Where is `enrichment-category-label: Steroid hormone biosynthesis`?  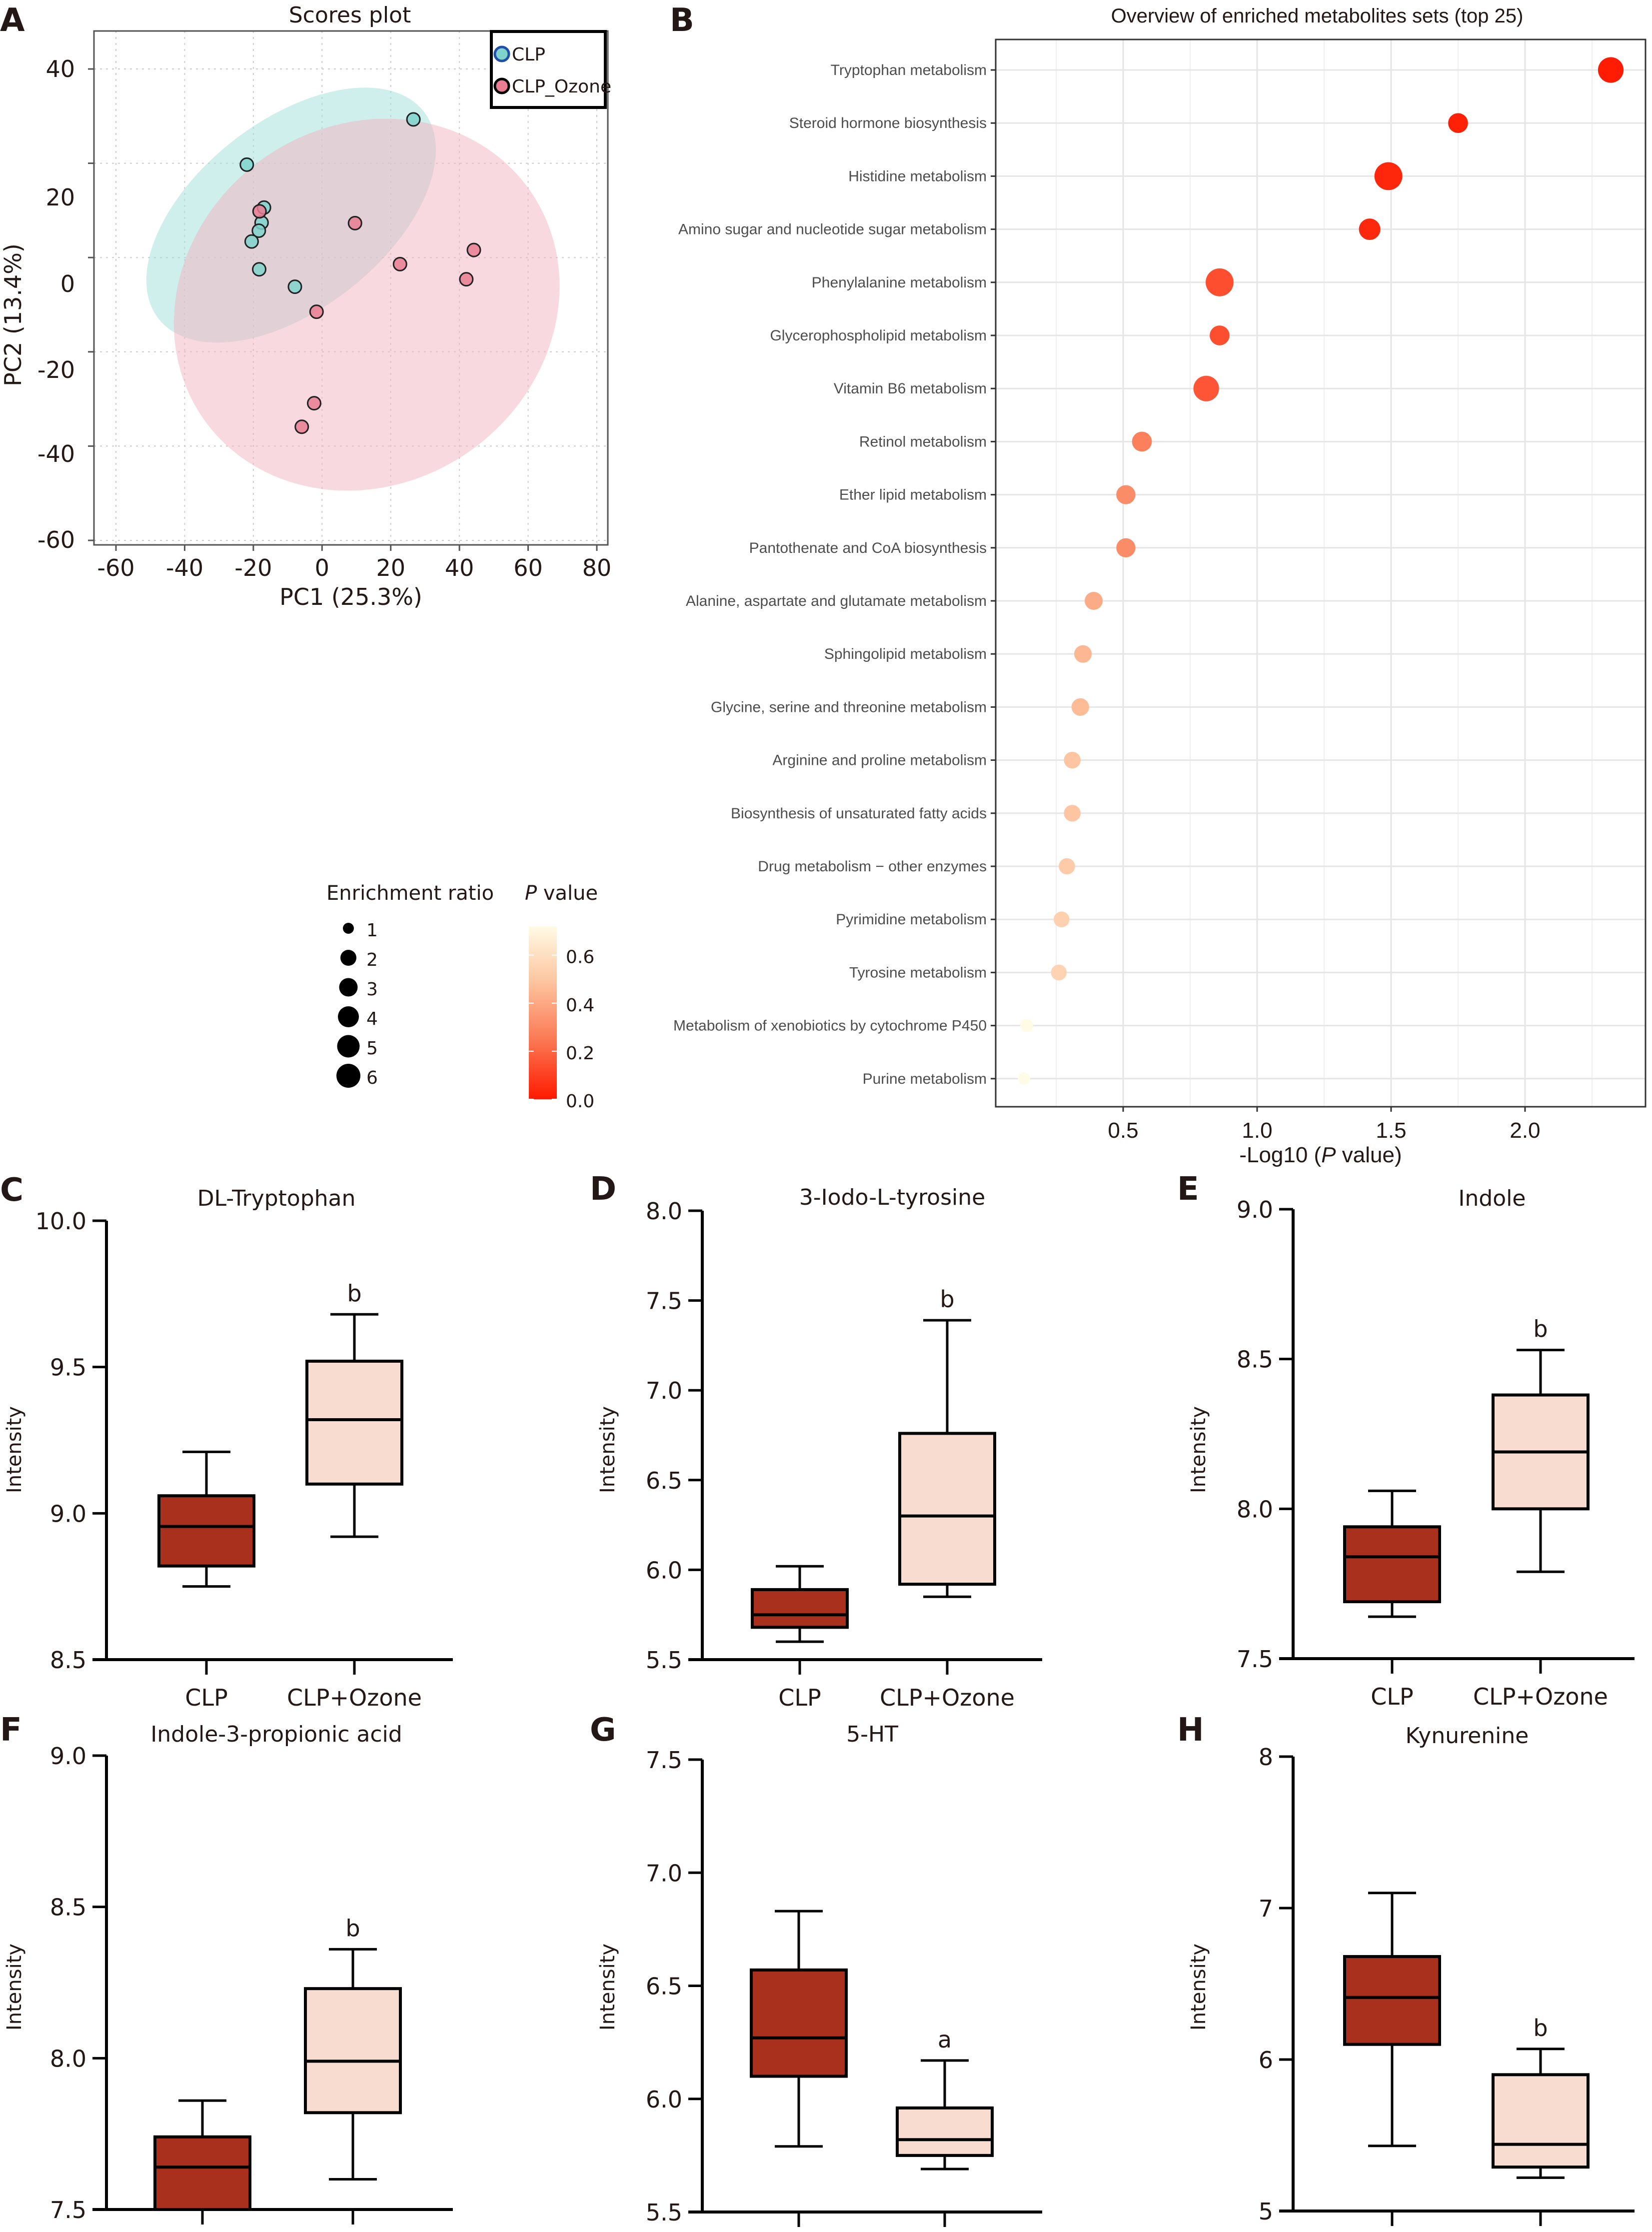 enrichment-category-label: Steroid hormone biosynthesis is located at coordinates (888, 123).